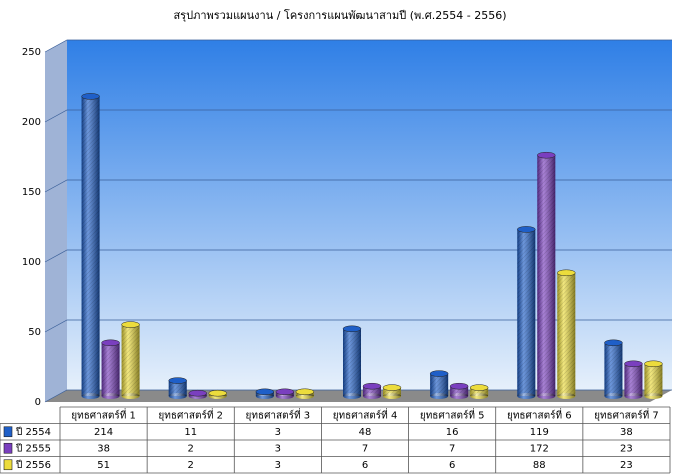  Describe the element at coordinates (33, 432) in the screenshot. I see `legend-label: ปี 2554` at that location.